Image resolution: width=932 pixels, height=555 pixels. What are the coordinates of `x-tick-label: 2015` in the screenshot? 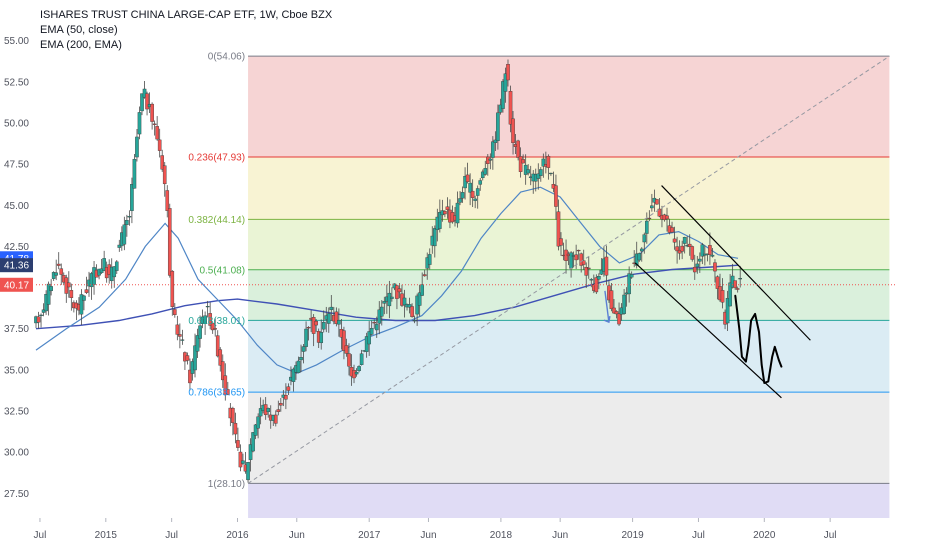 It's located at (106, 535).